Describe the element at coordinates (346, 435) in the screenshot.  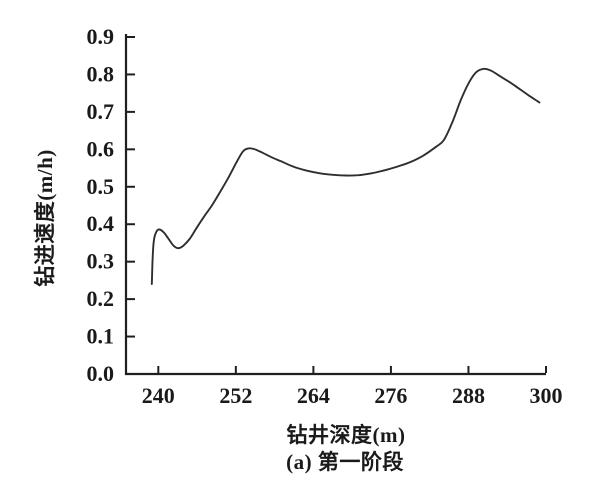
I see `x-axis-title: 钻井深度(m)` at that location.